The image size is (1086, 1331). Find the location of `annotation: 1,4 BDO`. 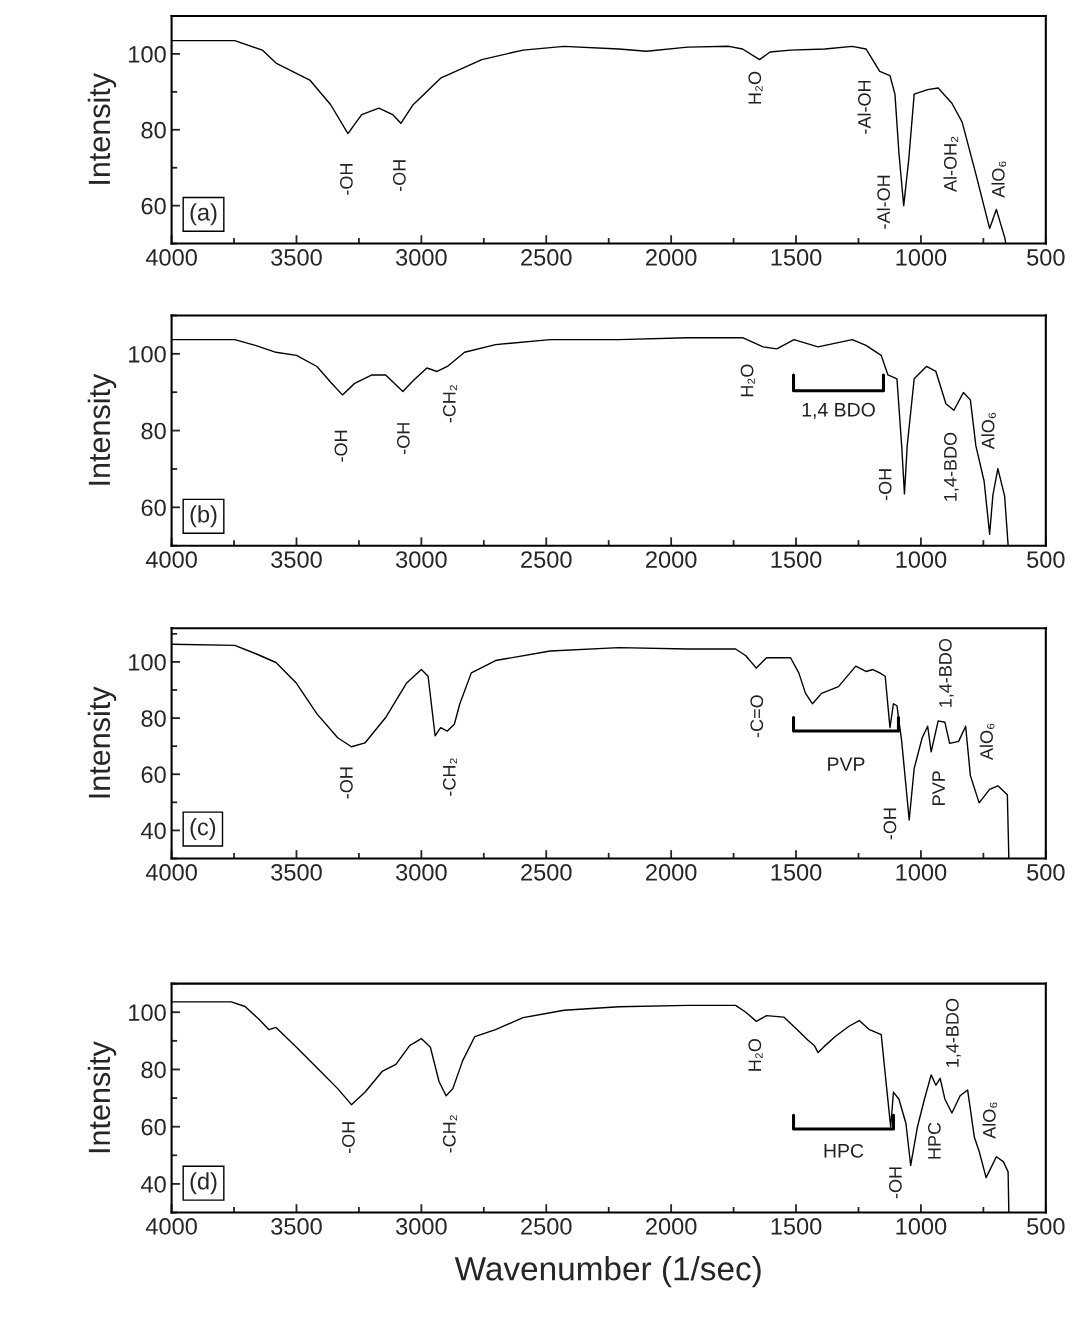

annotation: 1,4 BDO is located at coordinates (838, 410).